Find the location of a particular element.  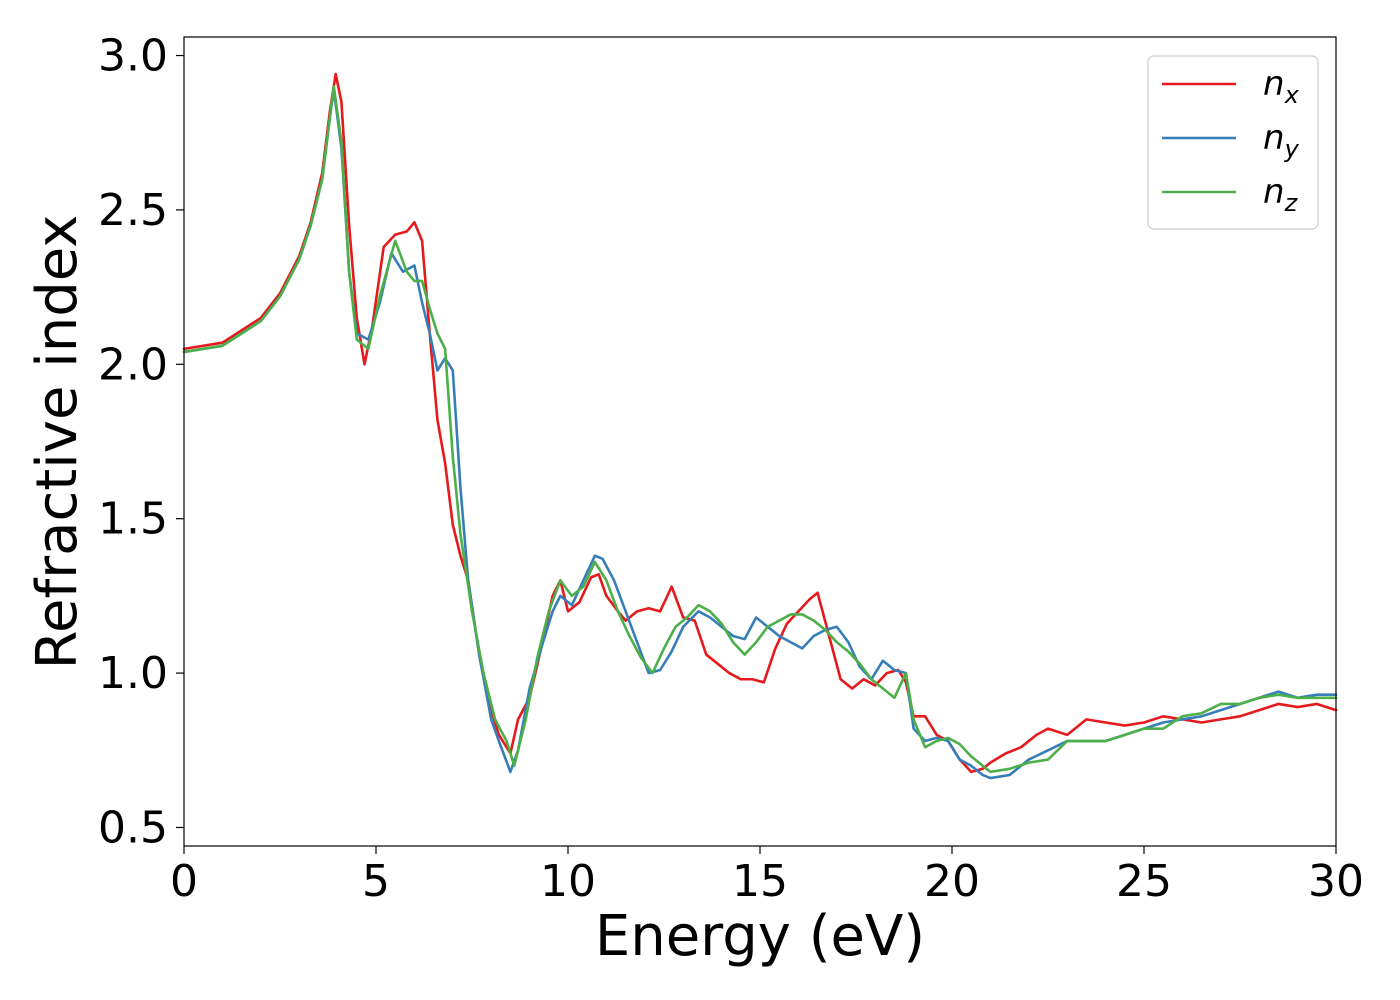

x-axis-title: Energy (eV) is located at coordinates (760, 936).